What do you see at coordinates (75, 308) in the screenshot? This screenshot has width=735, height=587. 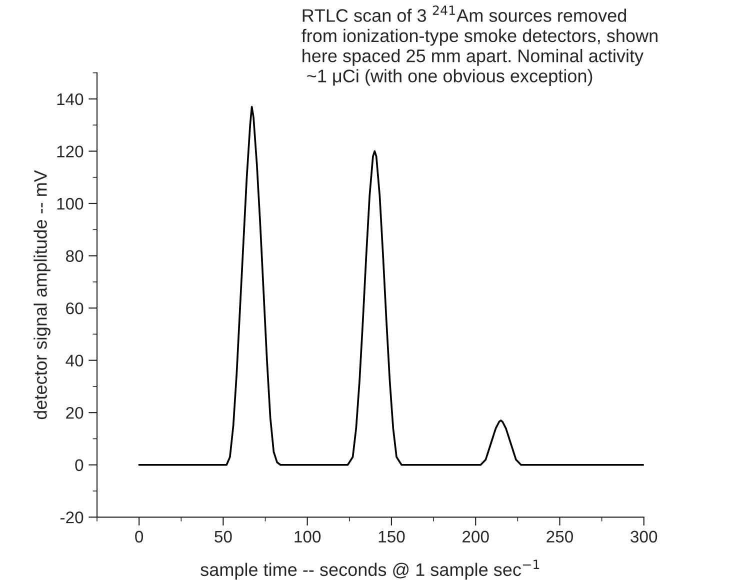 I see `y-tick-label: 60` at bounding box center [75, 308].